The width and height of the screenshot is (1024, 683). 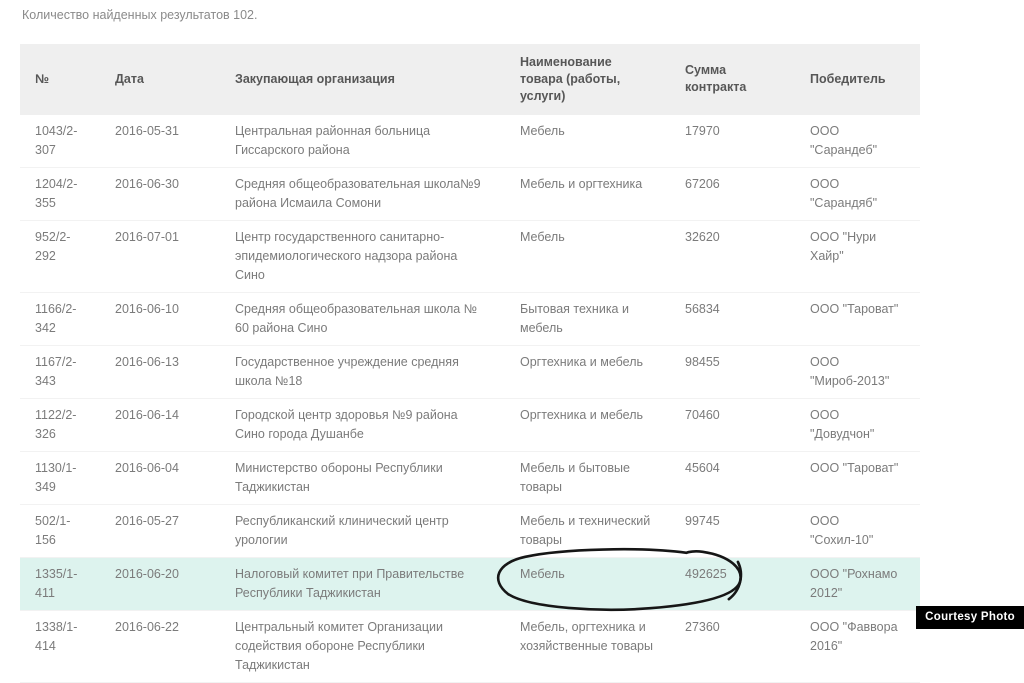 I want to click on cell-date: 2016-06-04, so click(x=160, y=478).